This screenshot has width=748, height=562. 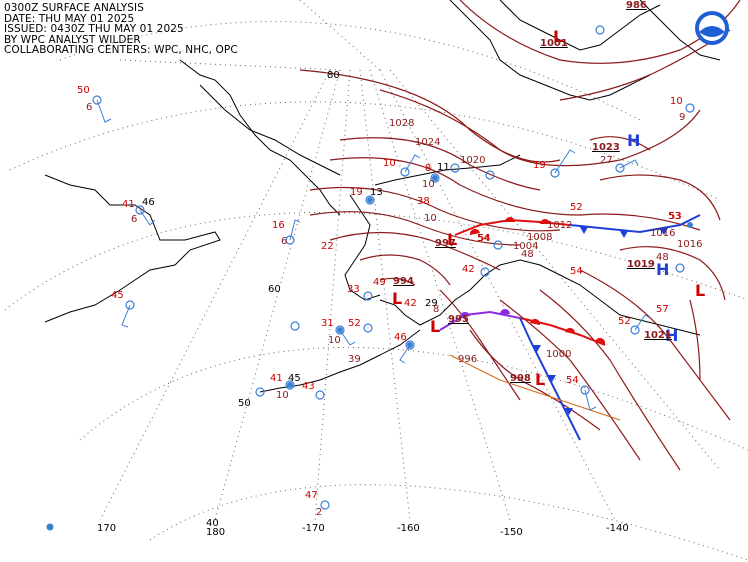 I want to click on canada-arctic, so click(x=550, y=50).